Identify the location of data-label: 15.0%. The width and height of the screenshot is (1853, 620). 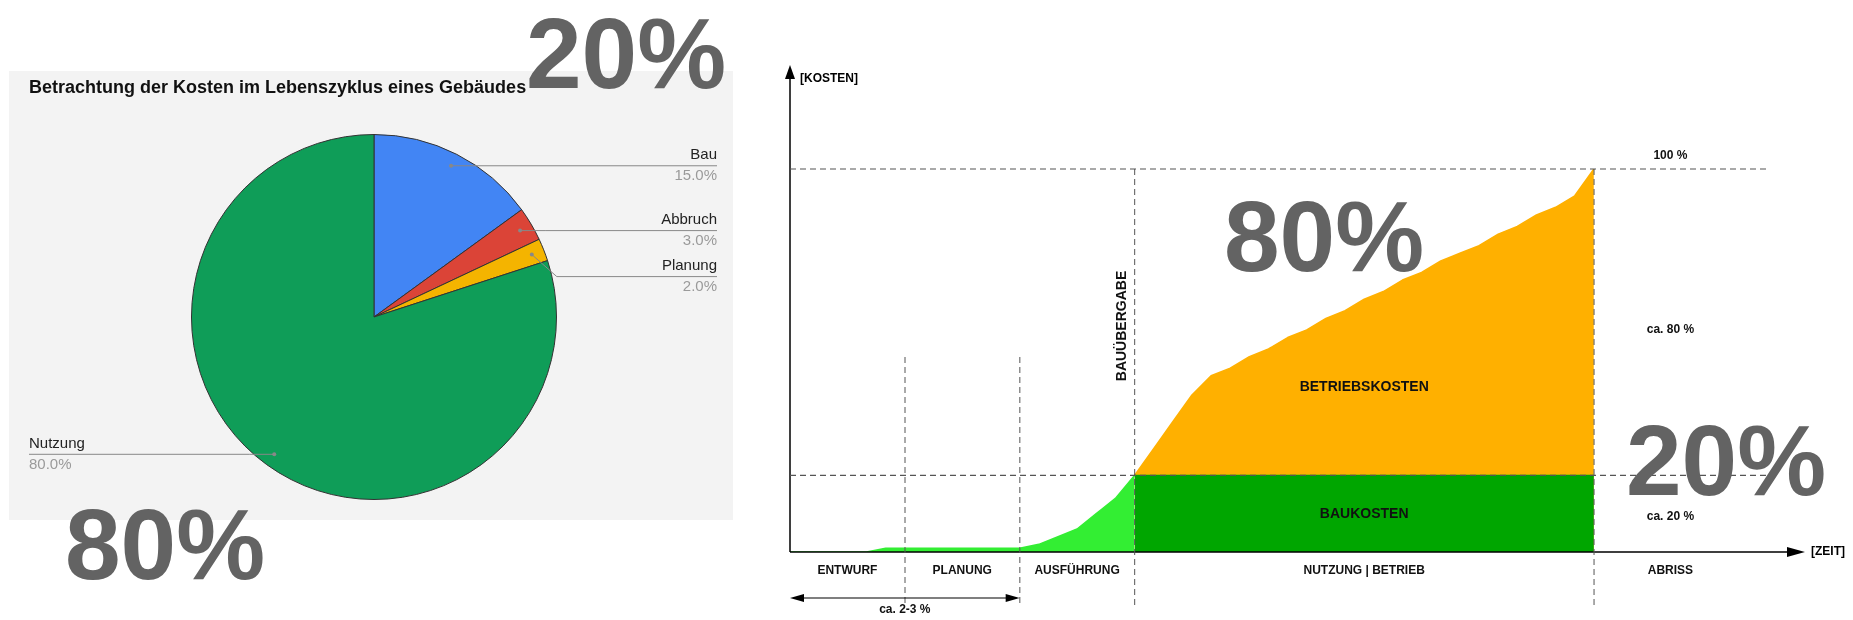
(695, 175).